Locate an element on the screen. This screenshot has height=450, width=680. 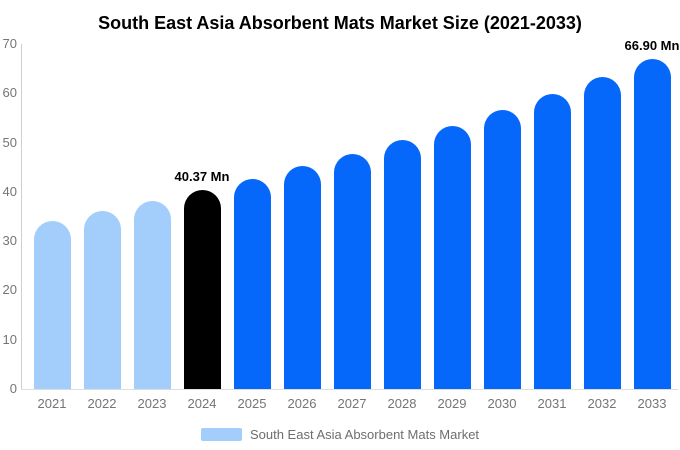
y-tick-label-60: 60 is located at coordinates (9, 93).